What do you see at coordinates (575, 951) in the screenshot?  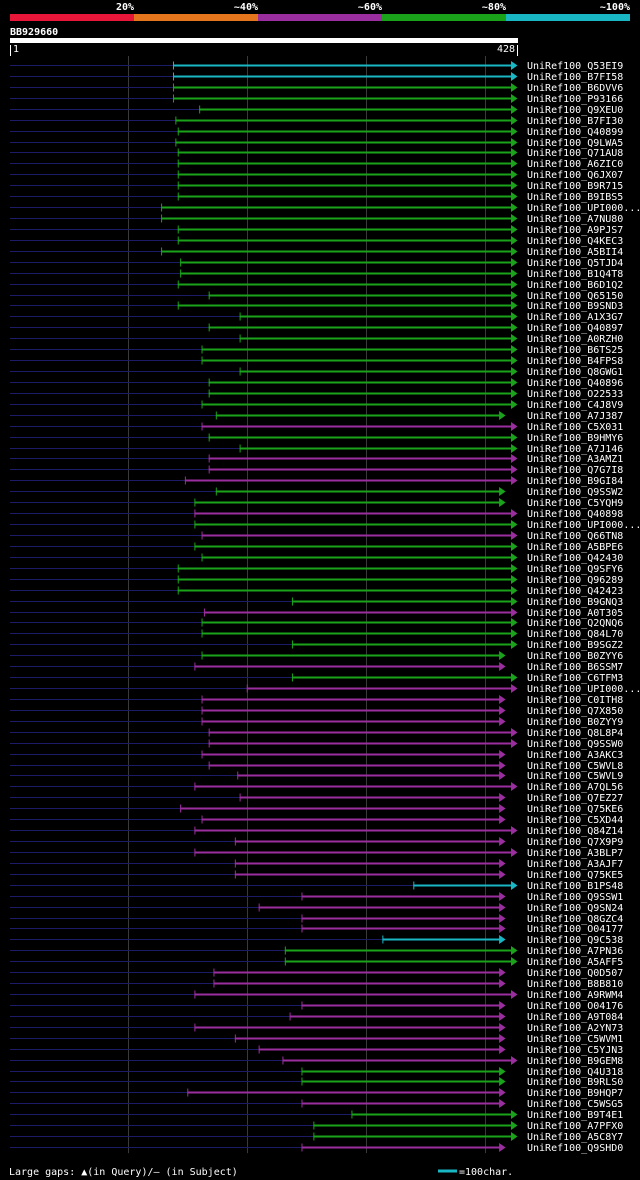 I see `hit-label: UniRef100_A7PN36` at bounding box center [575, 951].